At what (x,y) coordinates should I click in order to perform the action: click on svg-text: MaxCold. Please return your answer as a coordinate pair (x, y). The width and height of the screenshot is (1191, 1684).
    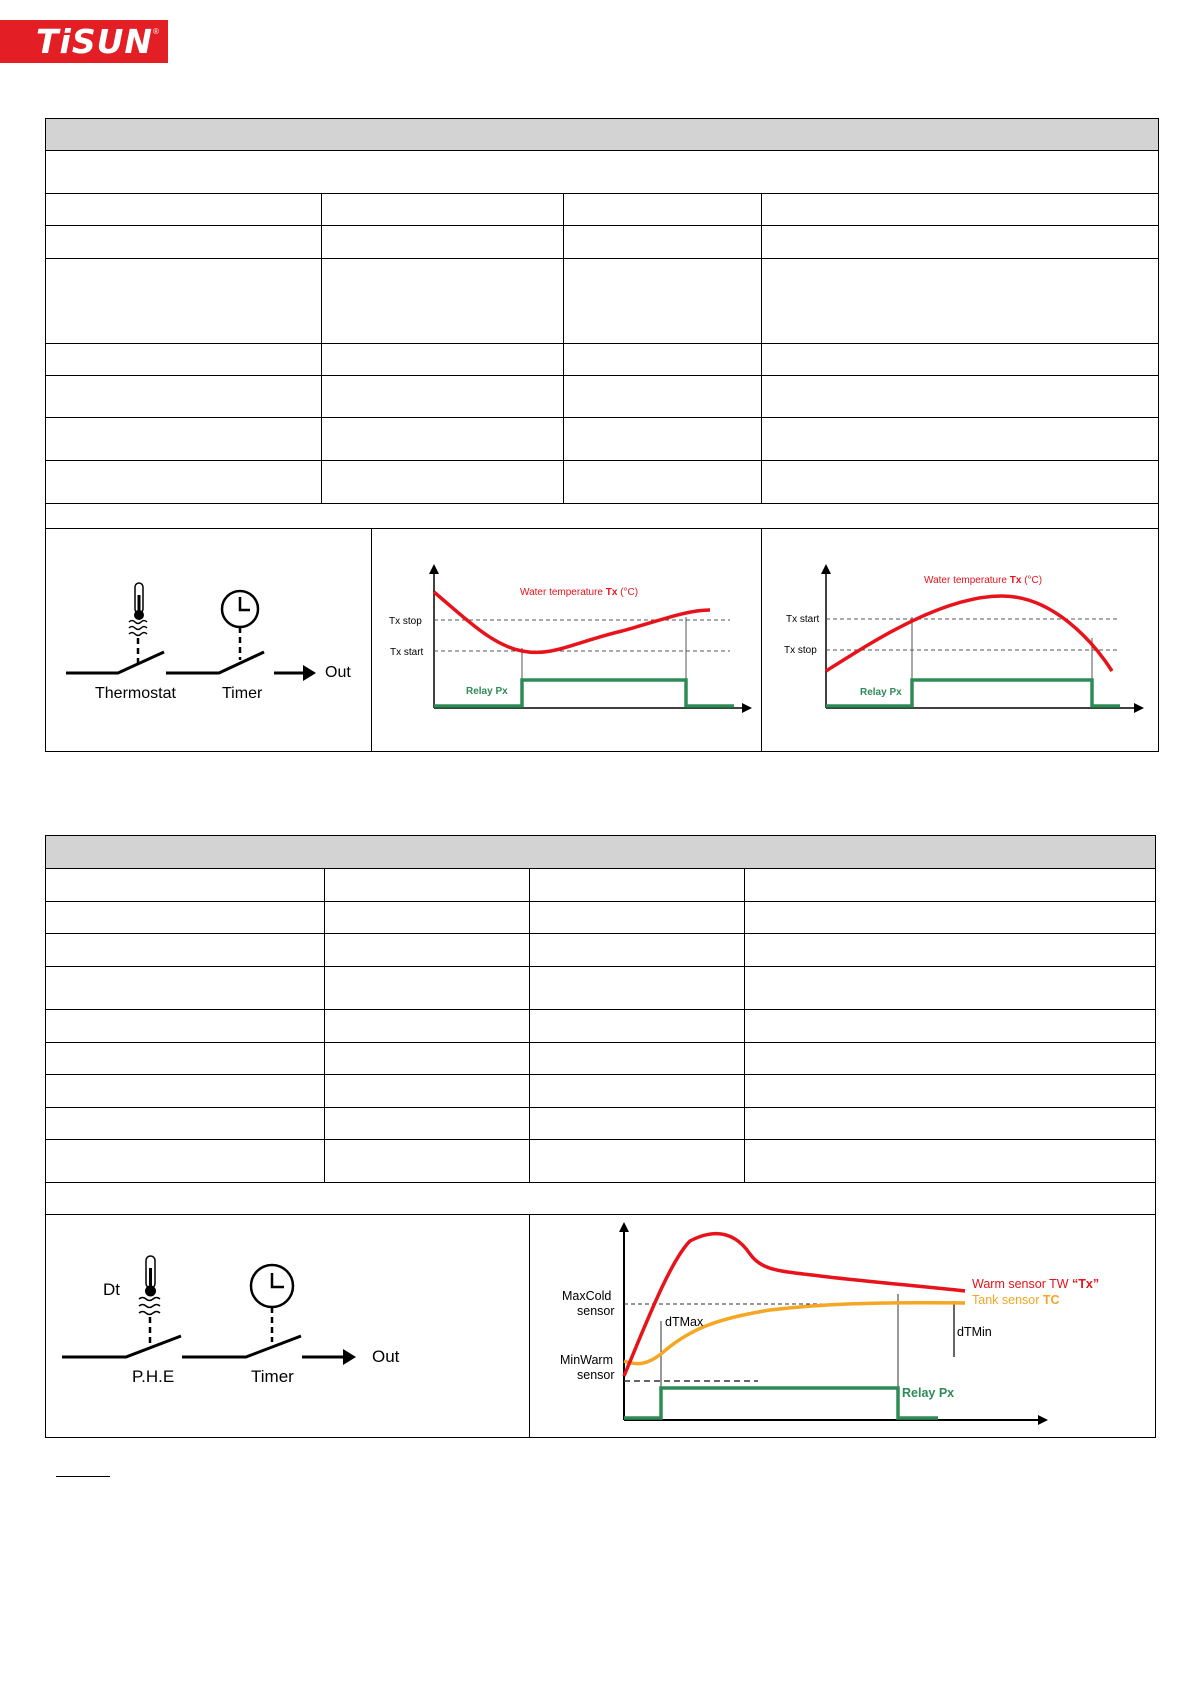
    Looking at the image, I should click on (586, 1296).